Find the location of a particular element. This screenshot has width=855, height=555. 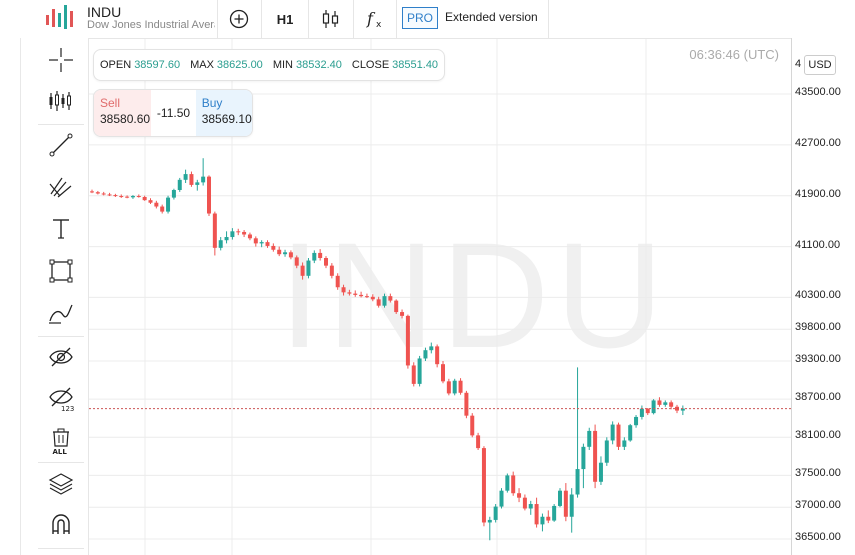

rectangle-tool-button is located at coordinates (61, 271).